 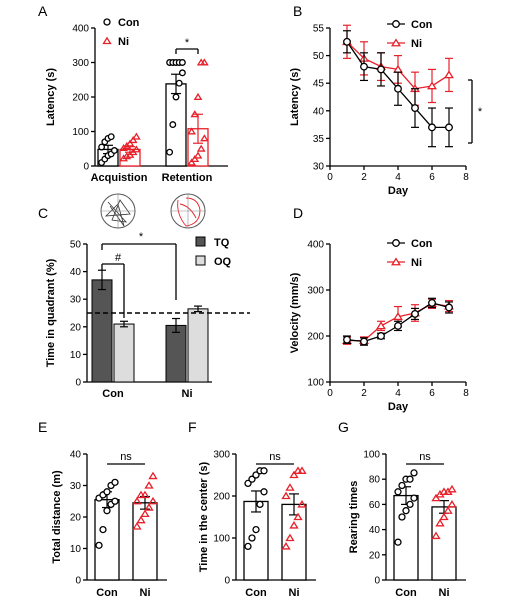 I want to click on legend-swatch-tq, so click(x=200, y=241).